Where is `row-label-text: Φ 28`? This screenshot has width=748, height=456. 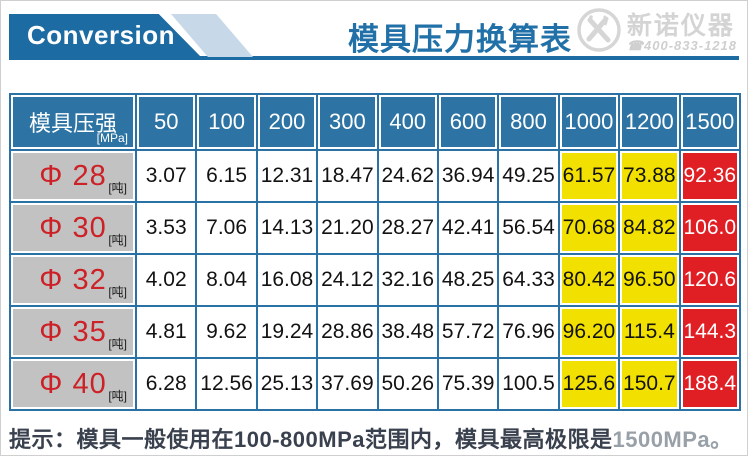
row-label-text: Φ 28 is located at coordinates (73, 175).